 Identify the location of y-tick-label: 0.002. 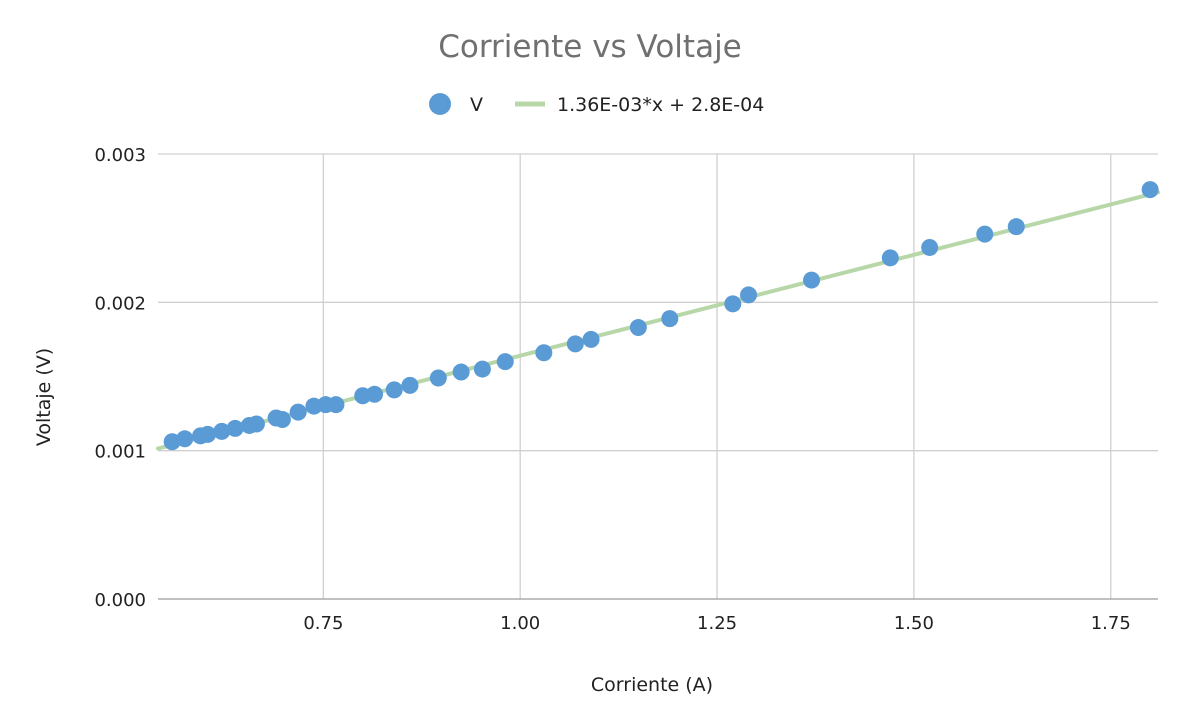
(120, 303).